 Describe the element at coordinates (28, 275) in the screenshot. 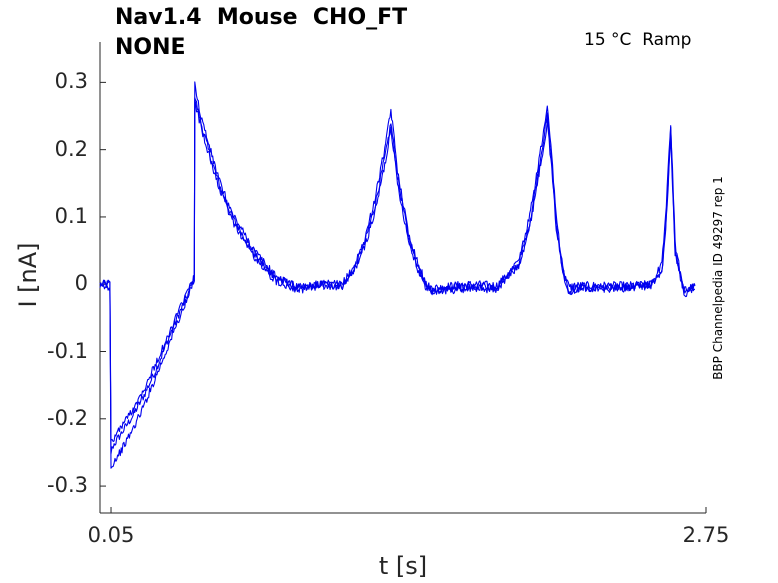

I see `y-axis-label: I [nA]` at that location.